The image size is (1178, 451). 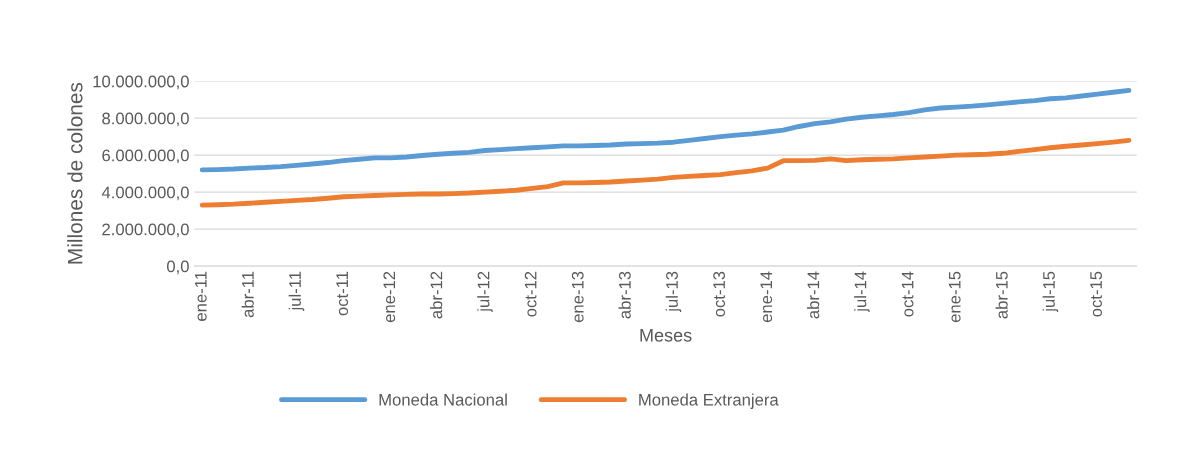 I want to click on legend-label: Moneda Nacional, so click(x=443, y=399).